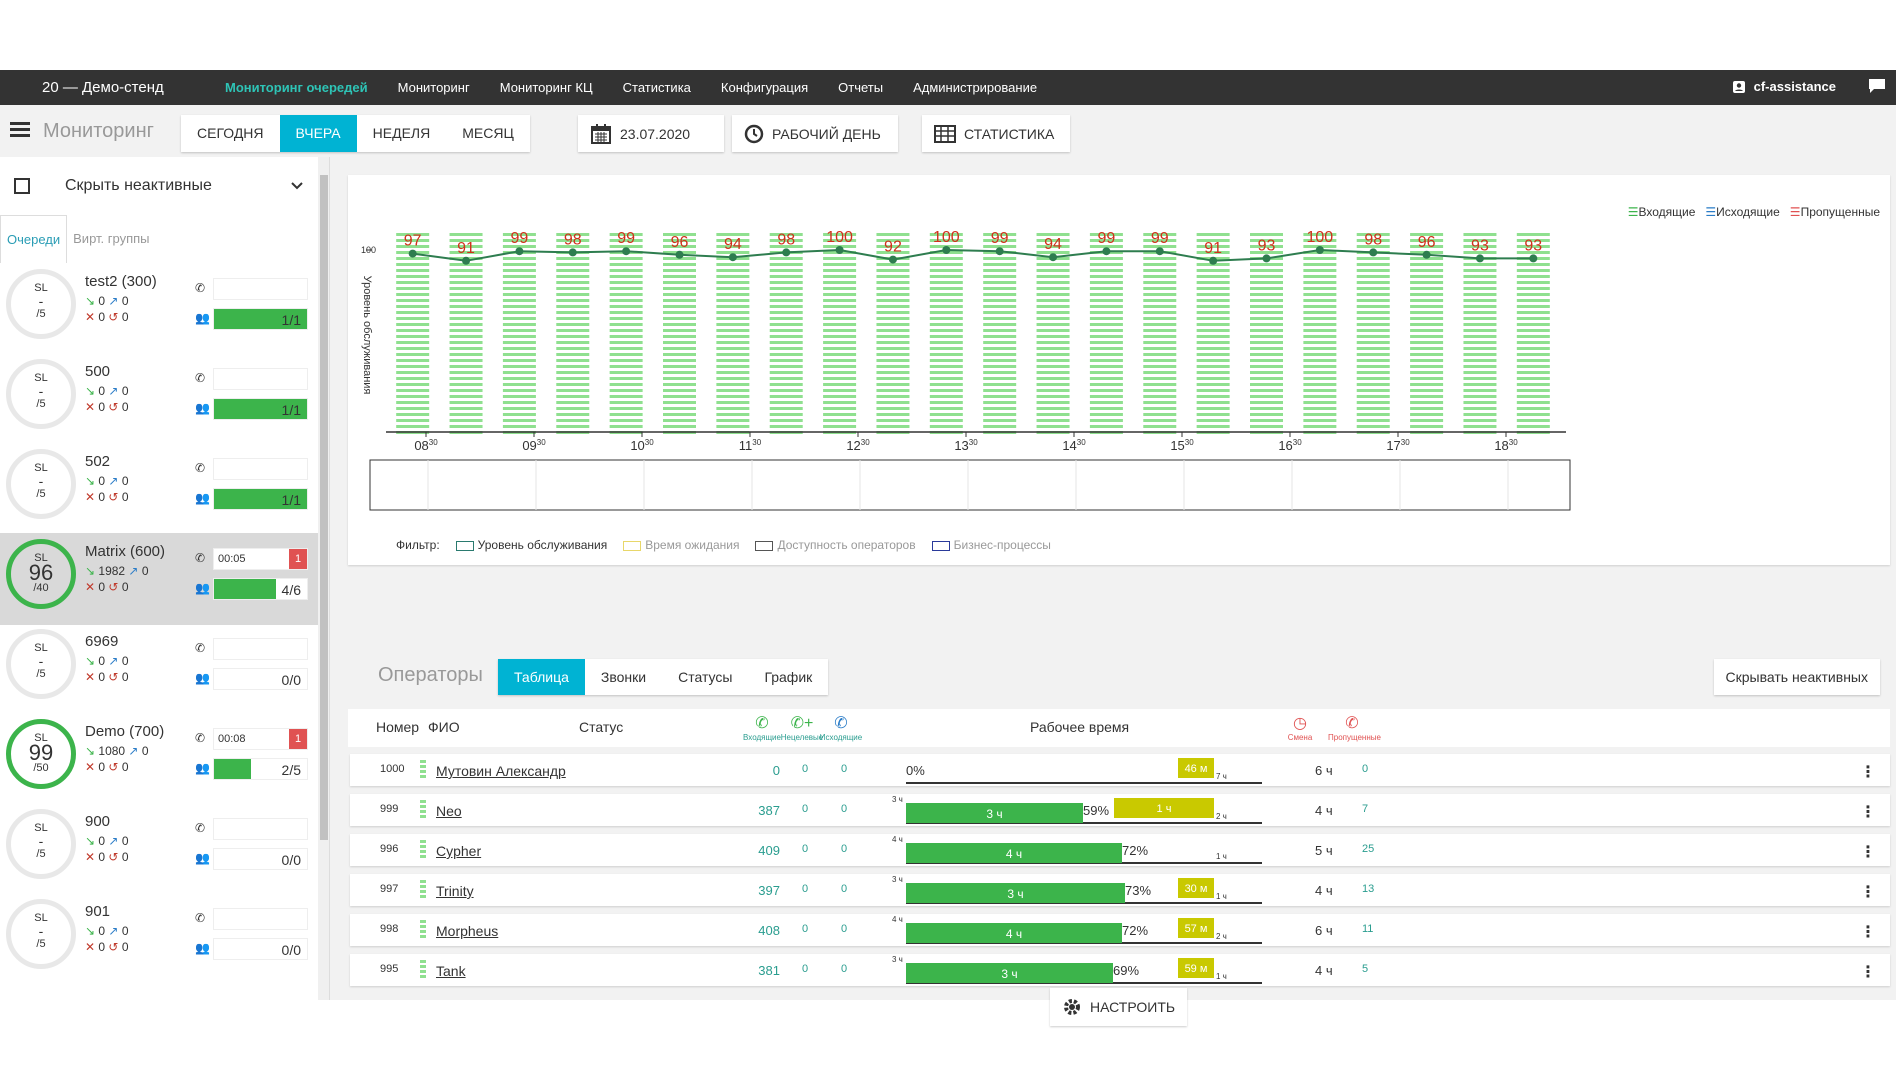  I want to click on nav-item-0: Мониторинг очередей, so click(296, 87).